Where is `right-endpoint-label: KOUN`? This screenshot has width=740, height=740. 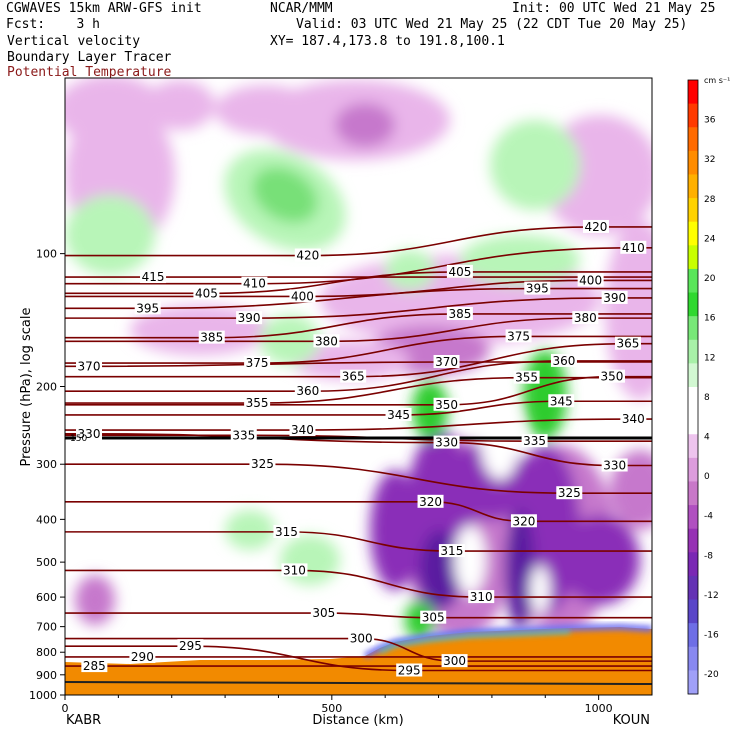 right-endpoint-label: KOUN is located at coordinates (631, 720).